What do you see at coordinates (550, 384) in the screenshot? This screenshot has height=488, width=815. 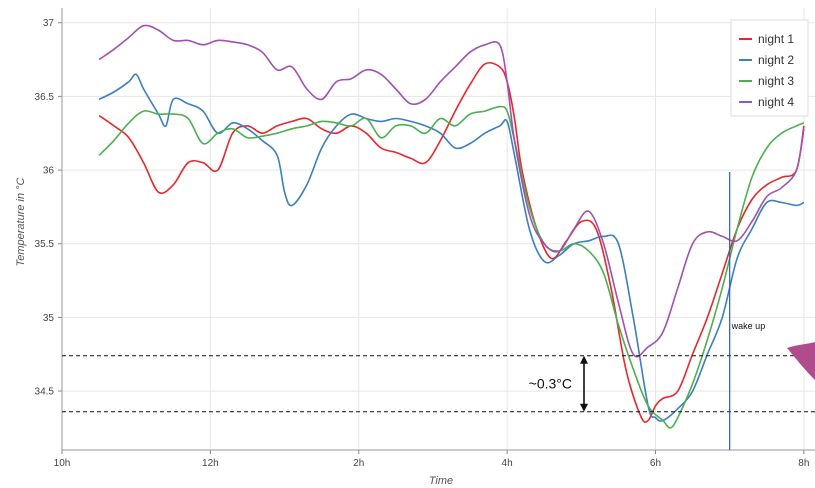 I see `difference-label: ~0.3°C` at bounding box center [550, 384].